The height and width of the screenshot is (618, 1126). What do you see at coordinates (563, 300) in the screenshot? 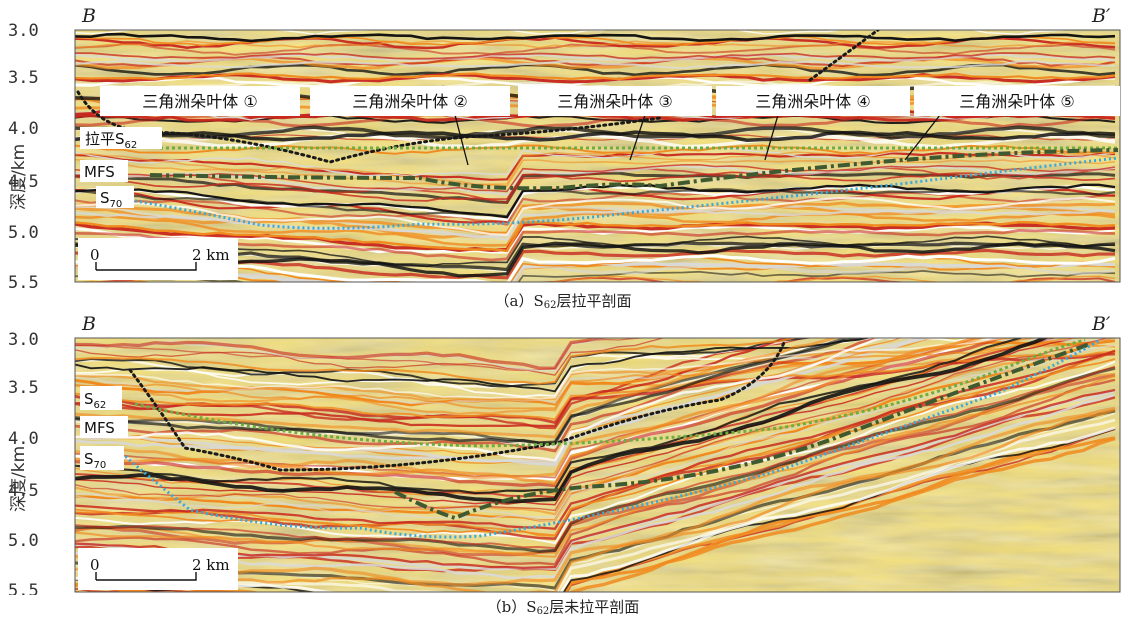
I see `caption-a: （a）S62层拉平剖面` at bounding box center [563, 300].